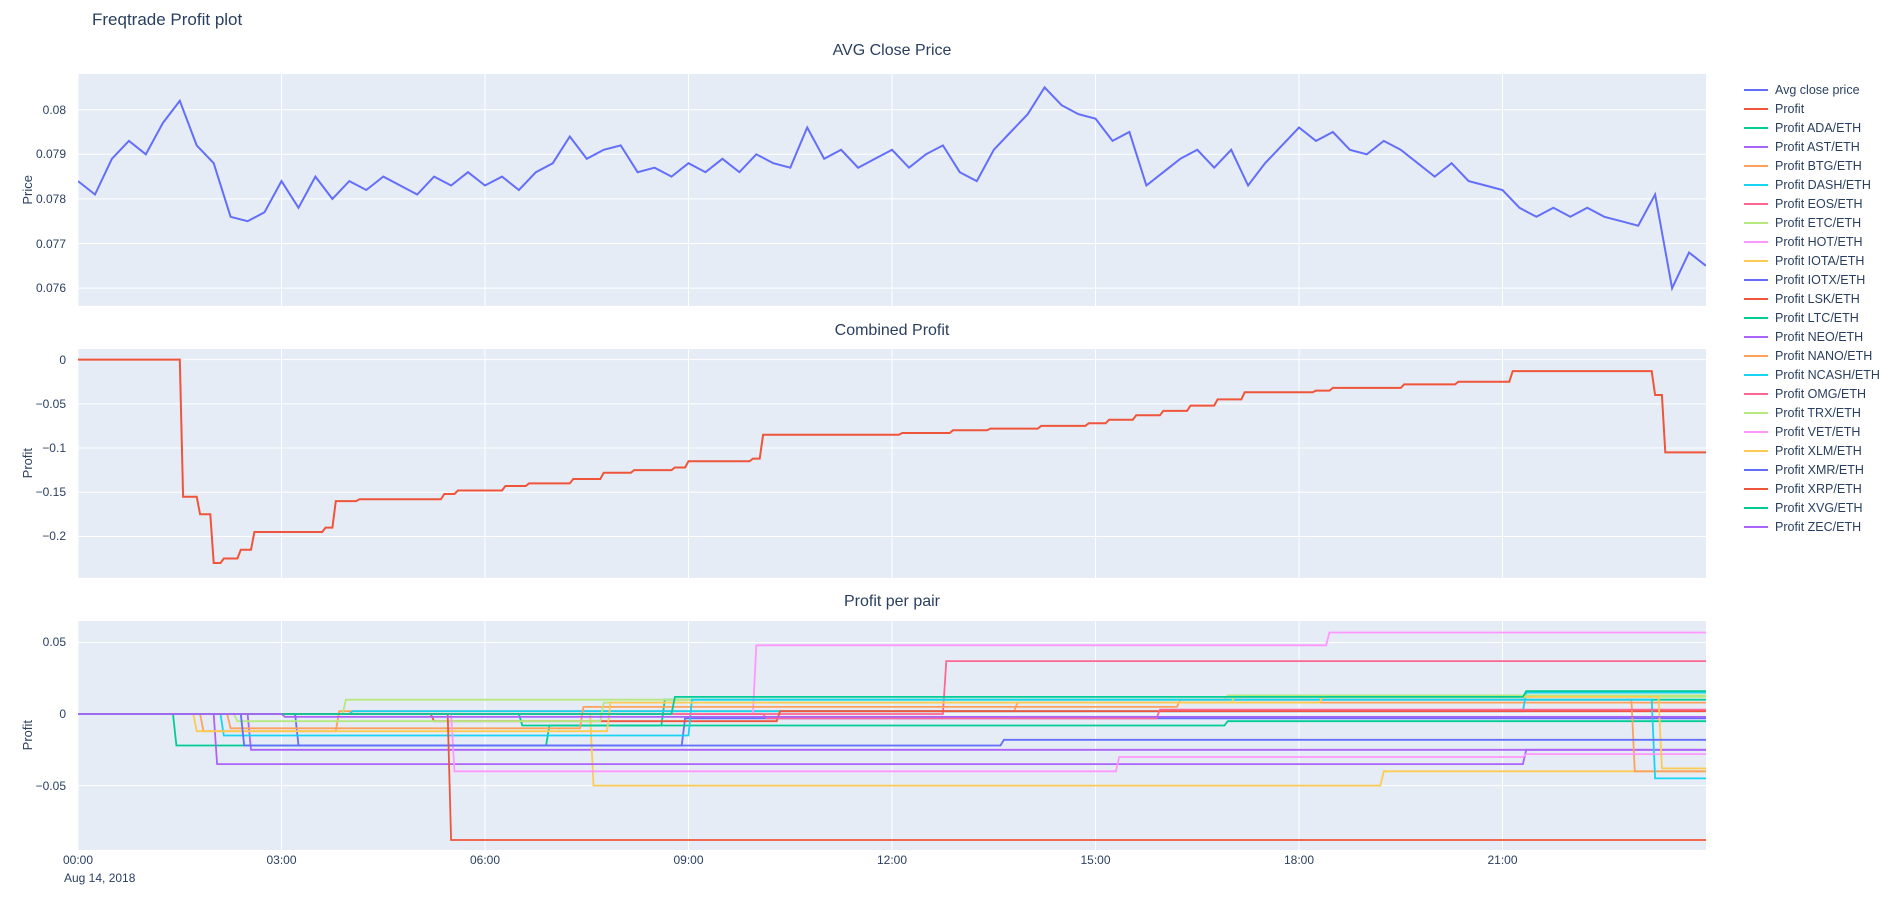  Describe the element at coordinates (1819, 241) in the screenshot. I see `legend-label: Profit HOT/ETH` at that location.